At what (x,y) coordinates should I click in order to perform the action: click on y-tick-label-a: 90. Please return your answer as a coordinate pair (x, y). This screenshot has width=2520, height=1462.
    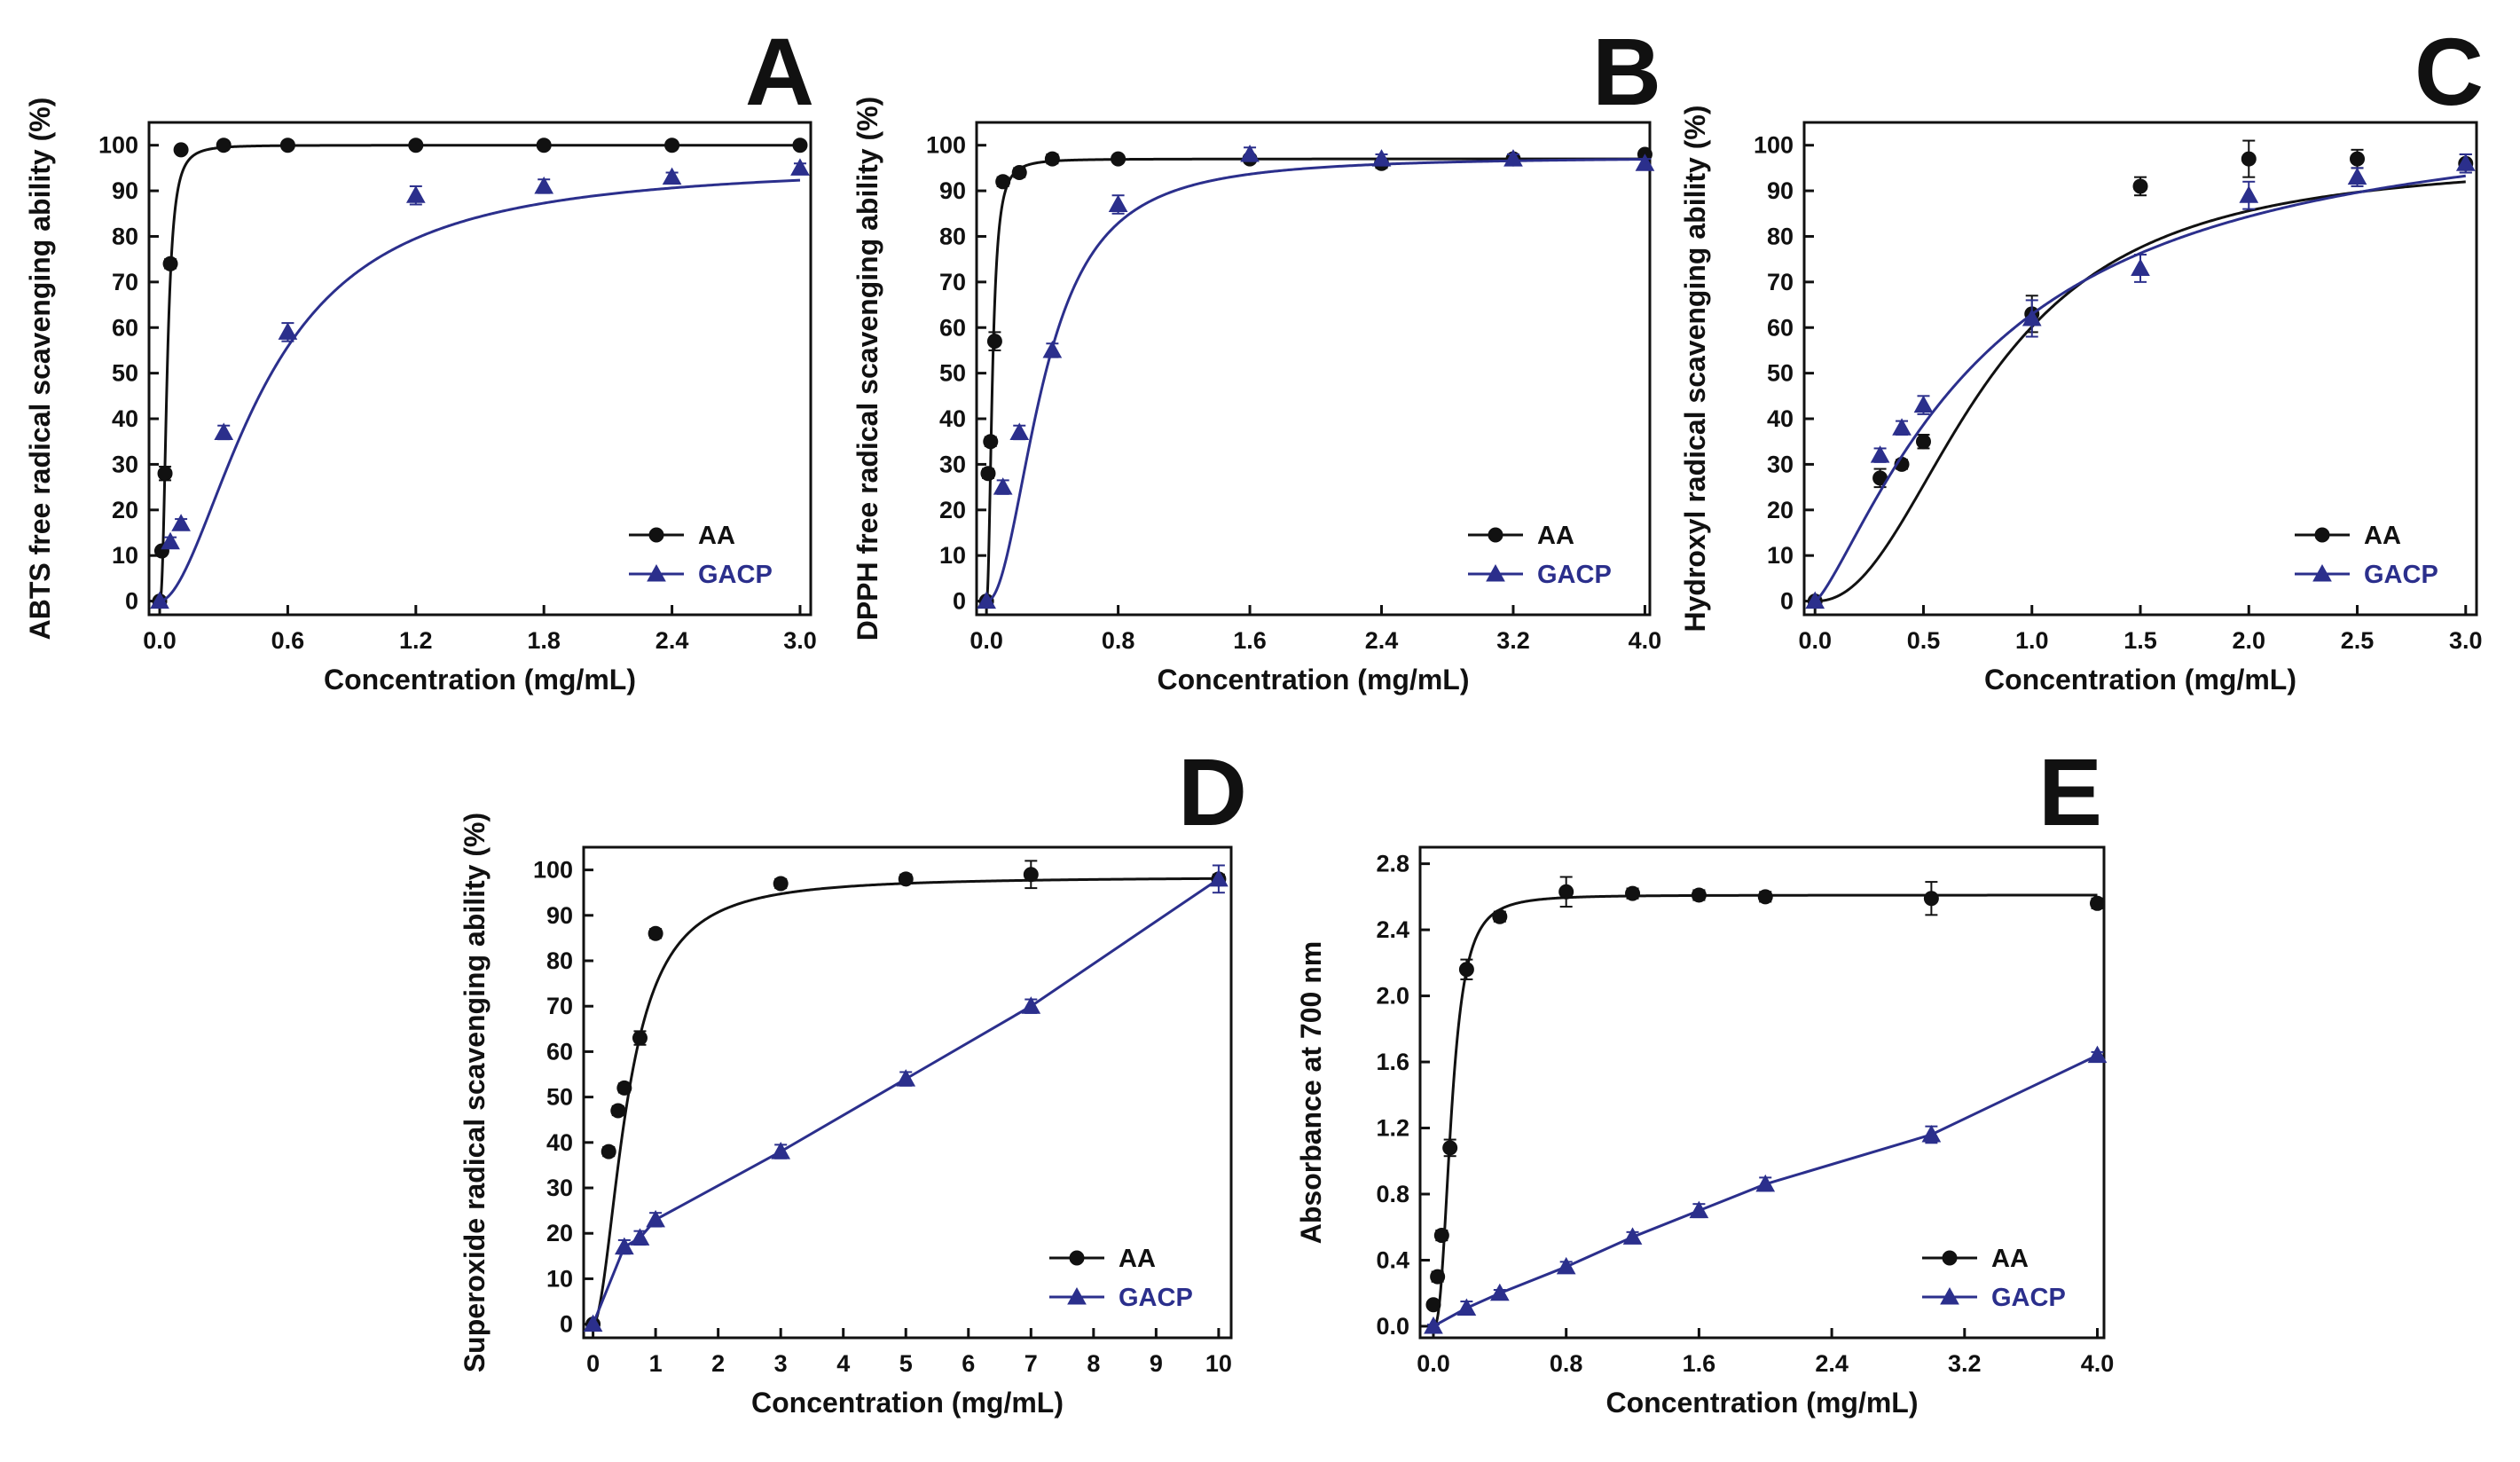
    Looking at the image, I should click on (125, 191).